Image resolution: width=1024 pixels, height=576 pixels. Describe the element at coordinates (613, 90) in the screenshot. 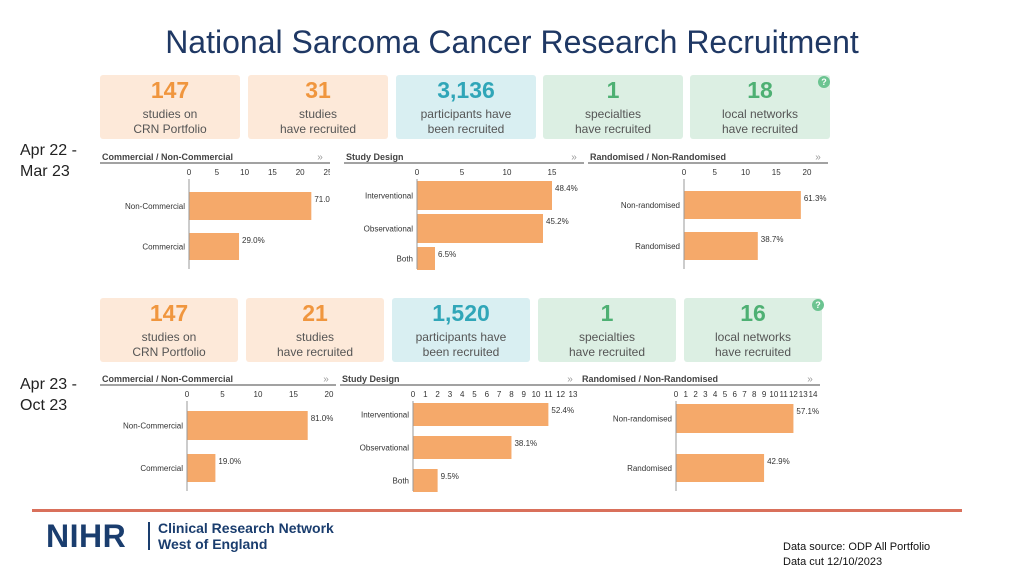

I see `card-value: 1` at that location.